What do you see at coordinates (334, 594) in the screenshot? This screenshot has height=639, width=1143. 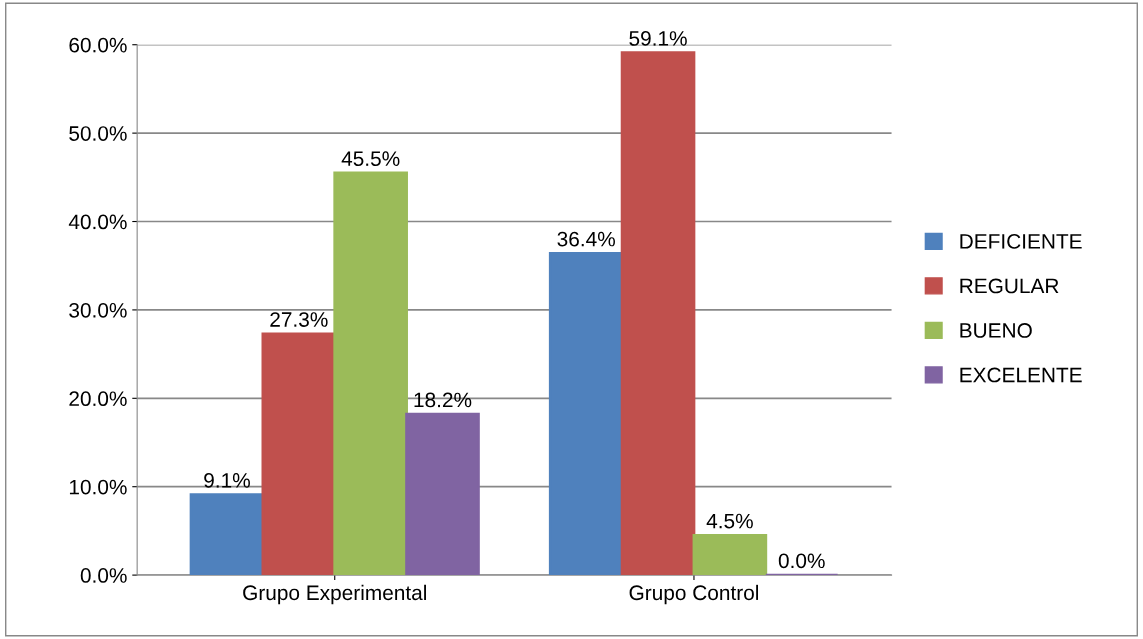 I see `x-tick-label: Grupo Experimental` at bounding box center [334, 594].